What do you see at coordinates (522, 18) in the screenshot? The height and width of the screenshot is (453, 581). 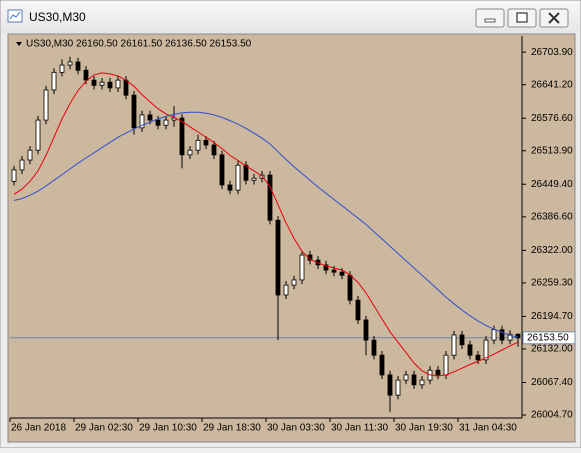 I see `restore-button` at bounding box center [522, 18].